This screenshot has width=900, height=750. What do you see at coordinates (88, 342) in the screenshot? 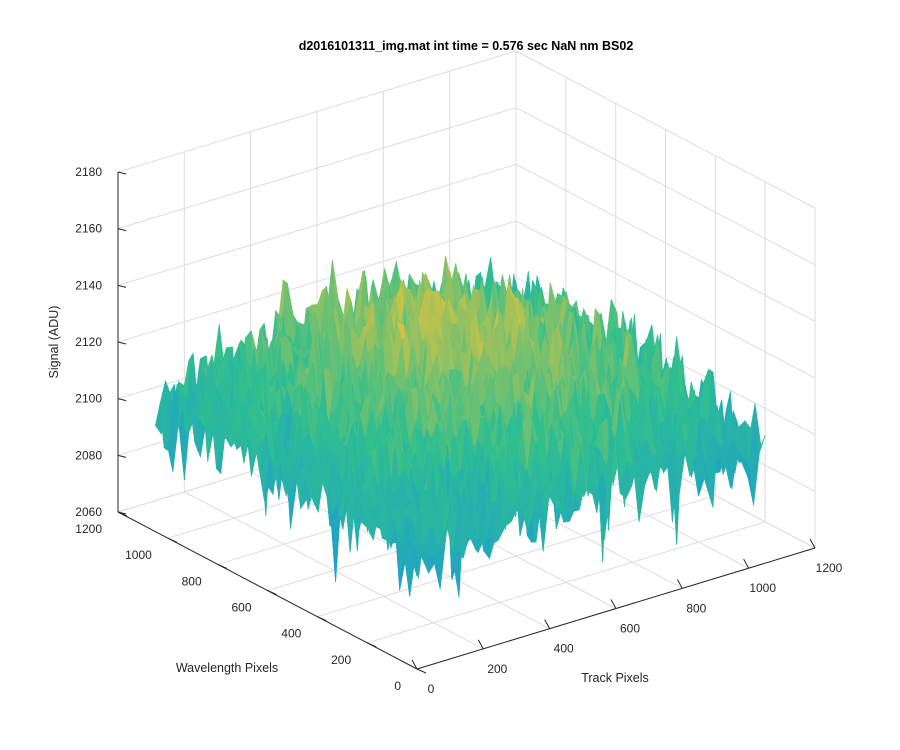
I see `z-tick-label: 2120` at bounding box center [88, 342].